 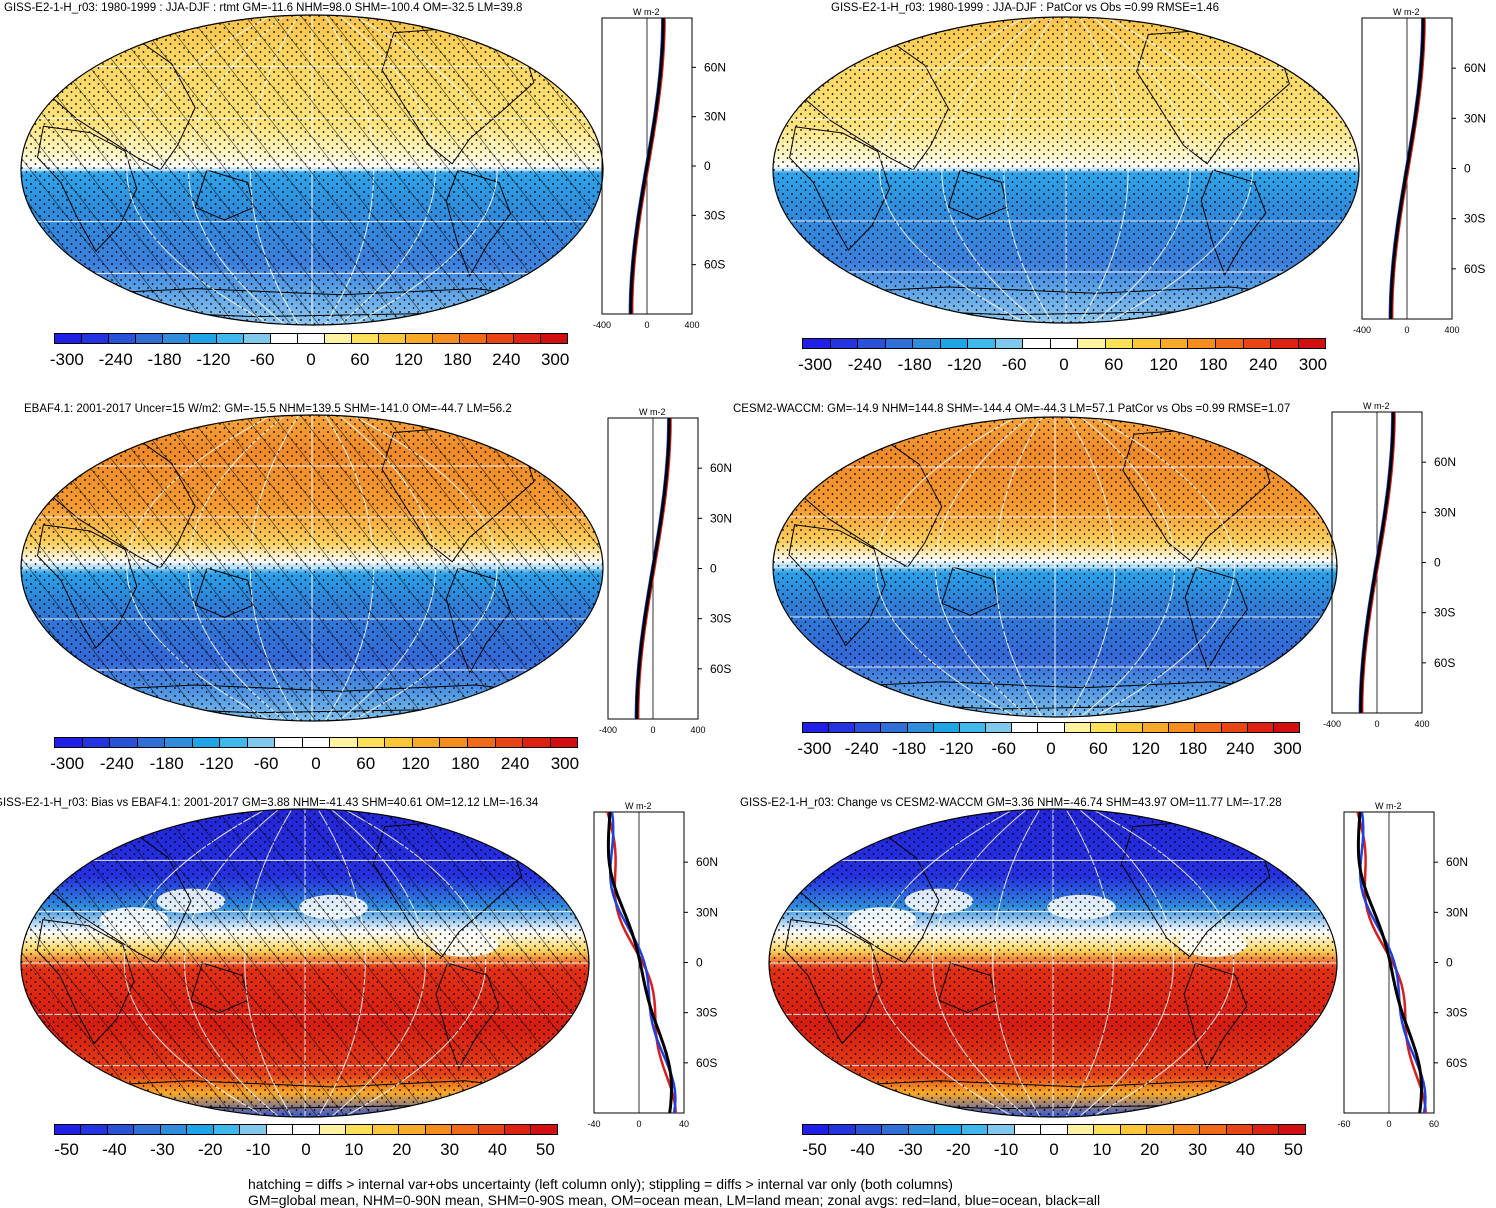 I want to click on colorbar-tick-label: 300, so click(x=555, y=359).